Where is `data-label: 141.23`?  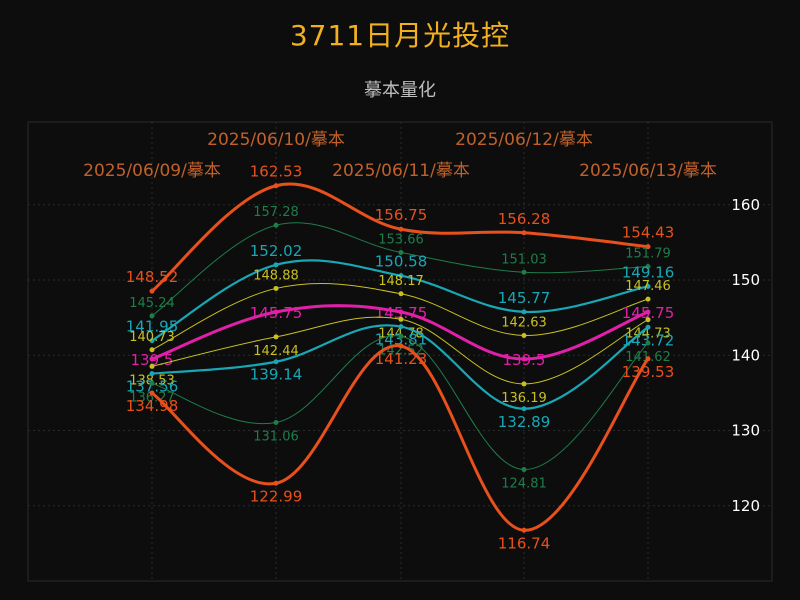
data-label: 141.23 is located at coordinates (401, 359).